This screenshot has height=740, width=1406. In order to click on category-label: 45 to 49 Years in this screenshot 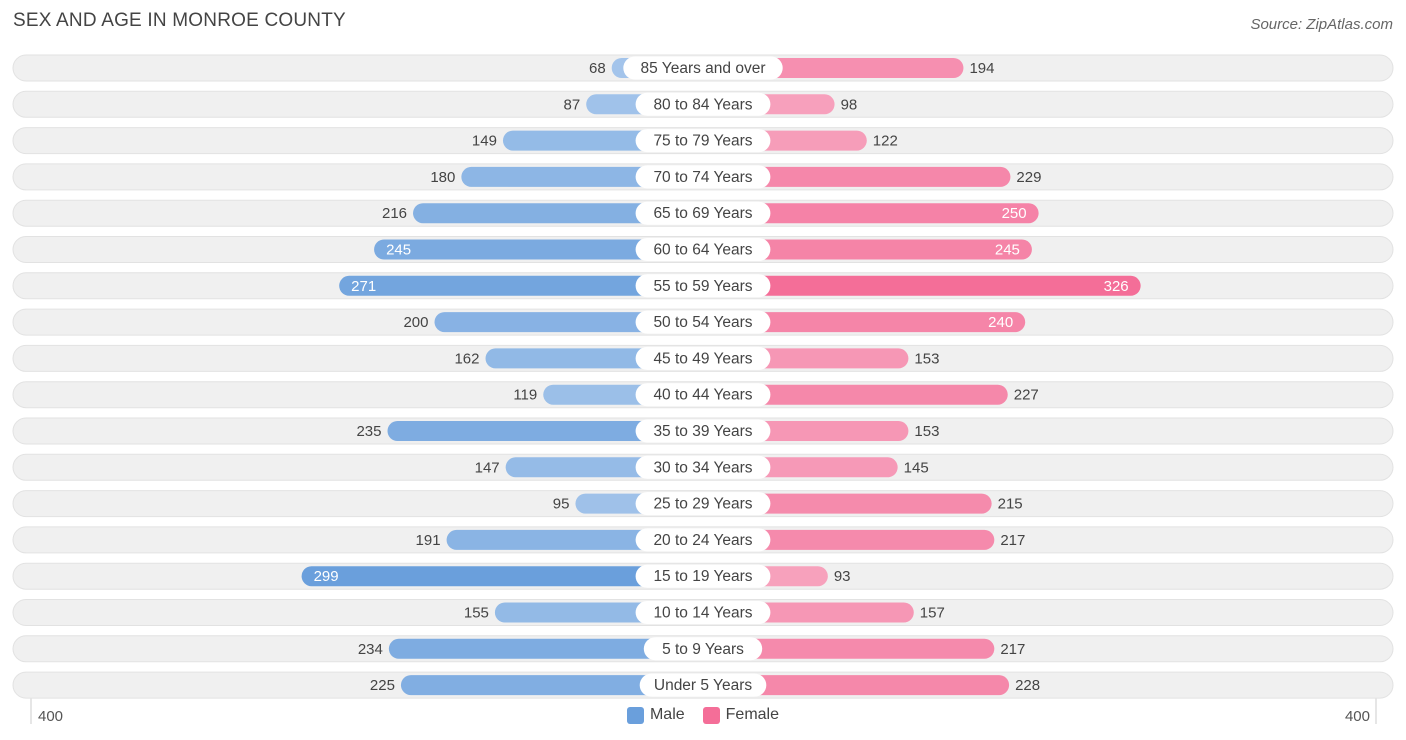, I will do `click(702, 358)`.